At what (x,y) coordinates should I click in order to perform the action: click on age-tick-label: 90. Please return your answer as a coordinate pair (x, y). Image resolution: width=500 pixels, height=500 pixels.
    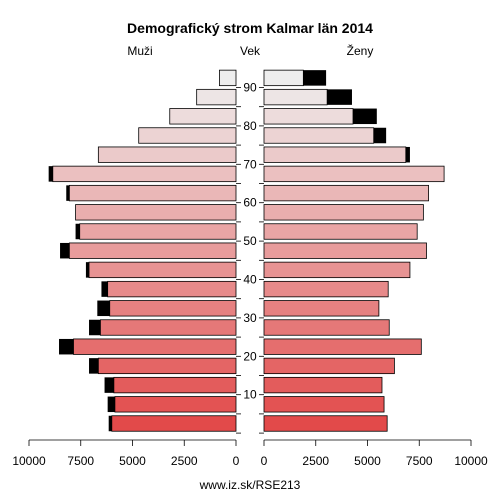
    Looking at the image, I should click on (250, 88).